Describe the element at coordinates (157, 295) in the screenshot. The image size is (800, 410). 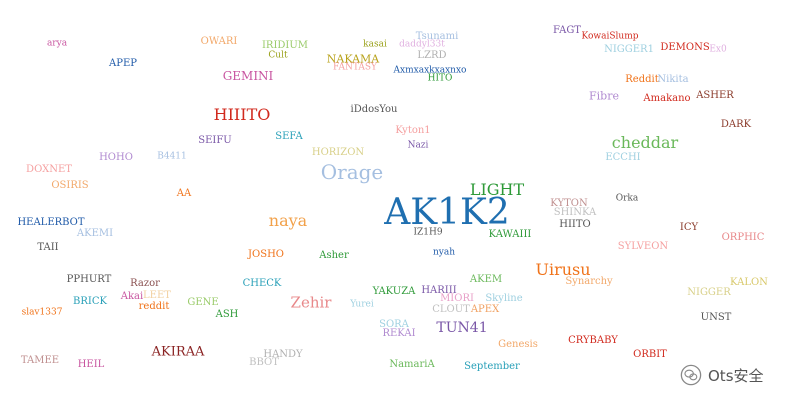
I see `cloud-word: LEET` at that location.